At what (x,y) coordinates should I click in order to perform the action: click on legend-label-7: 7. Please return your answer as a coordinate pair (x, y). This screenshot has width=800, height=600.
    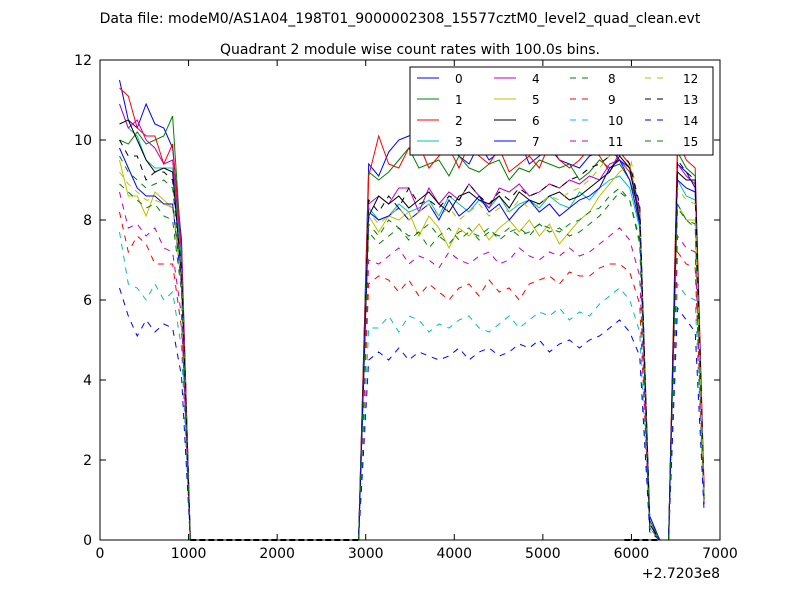
    Looking at the image, I should click on (536, 142).